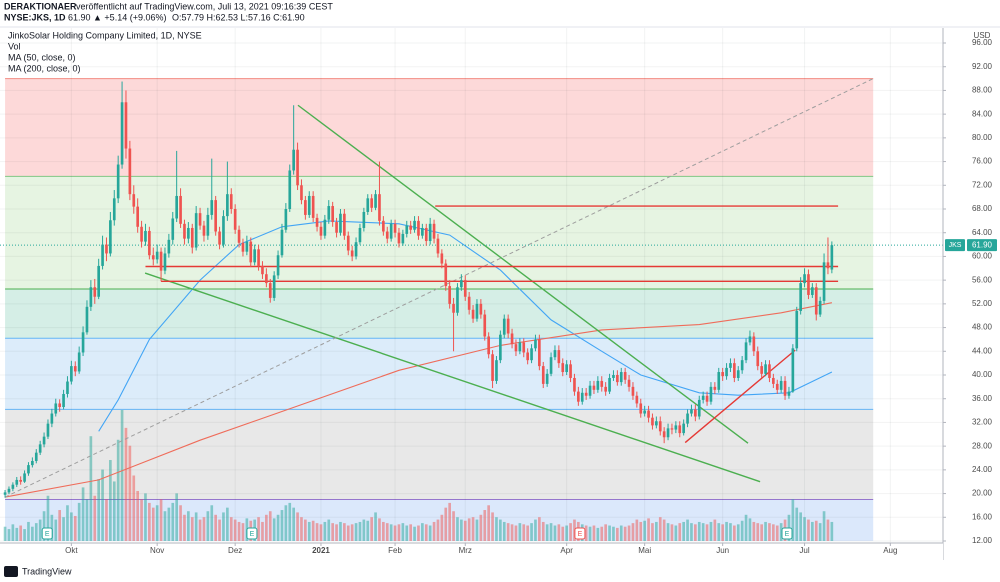  What do you see at coordinates (982, 540) in the screenshot?
I see `y-tick-label: 12.00` at bounding box center [982, 540].